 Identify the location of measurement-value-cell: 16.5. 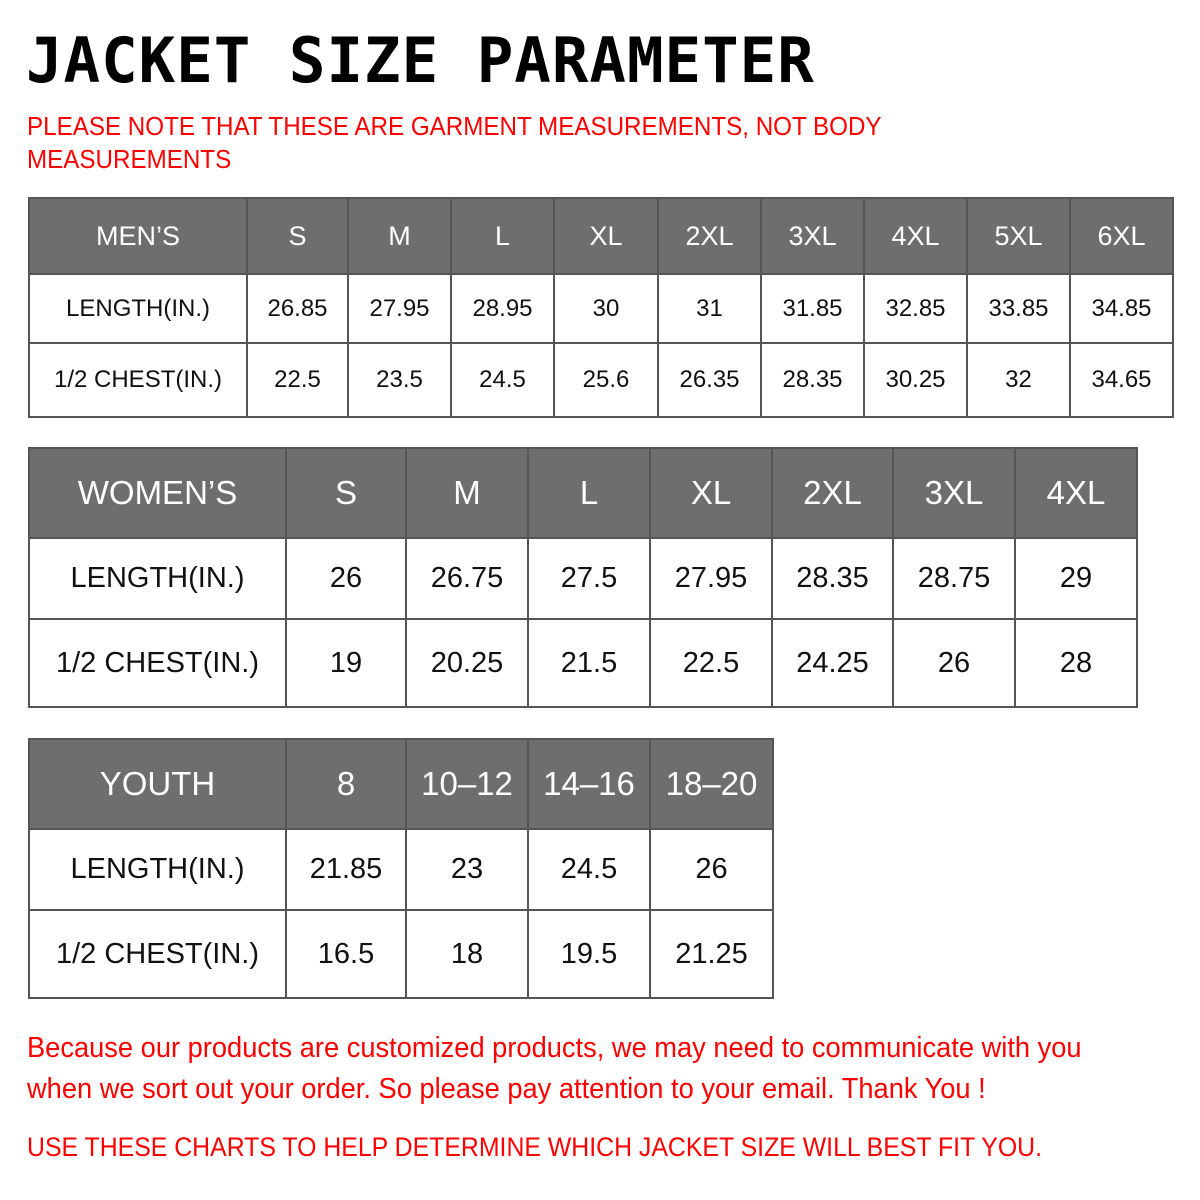
(346, 954).